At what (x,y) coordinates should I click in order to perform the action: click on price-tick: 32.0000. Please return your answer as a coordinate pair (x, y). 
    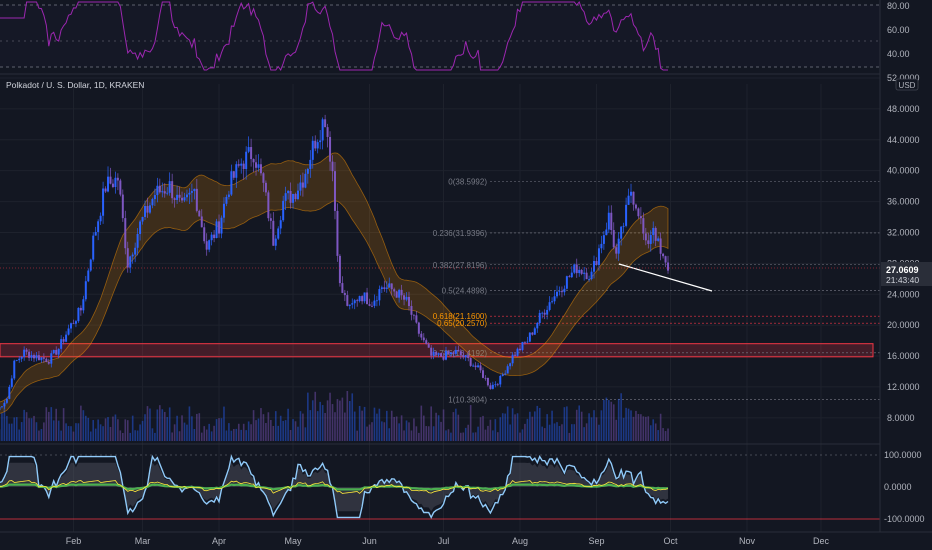
    Looking at the image, I should click on (903, 232).